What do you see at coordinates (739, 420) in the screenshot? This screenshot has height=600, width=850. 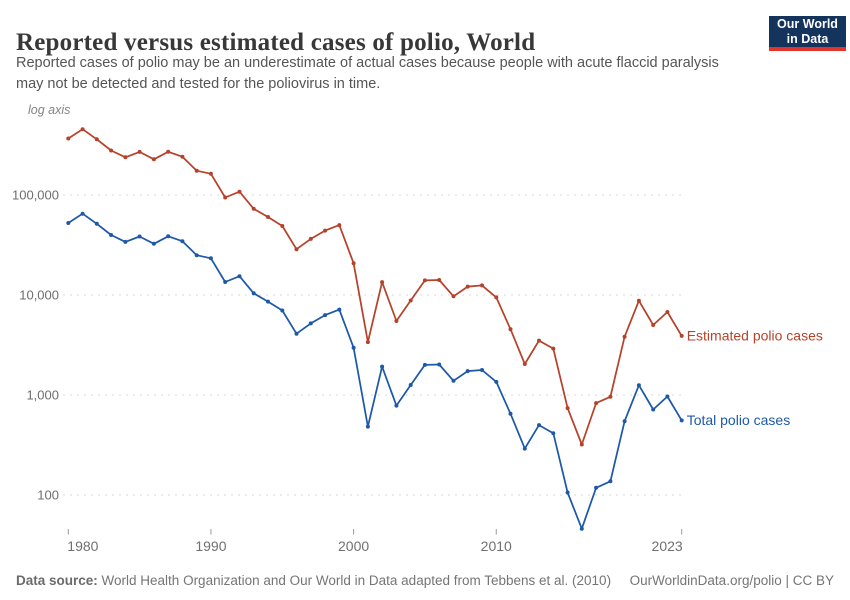 I see `series-end-label-total-polio-cases: Total polio cases` at bounding box center [739, 420].